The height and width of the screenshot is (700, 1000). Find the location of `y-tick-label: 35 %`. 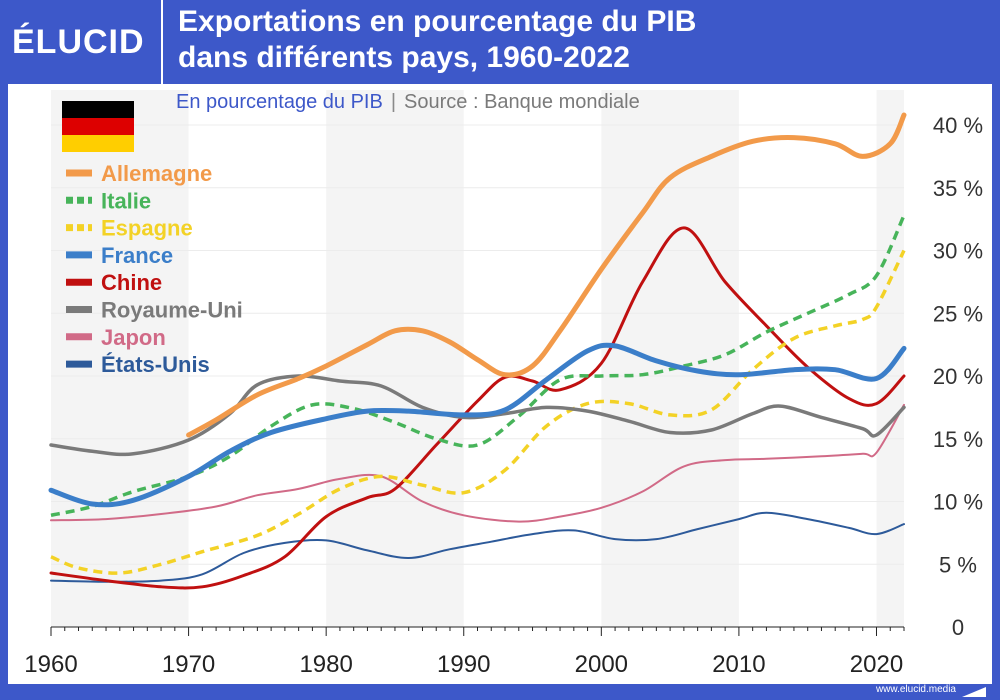

y-tick-label: 35 % is located at coordinates (958, 188).